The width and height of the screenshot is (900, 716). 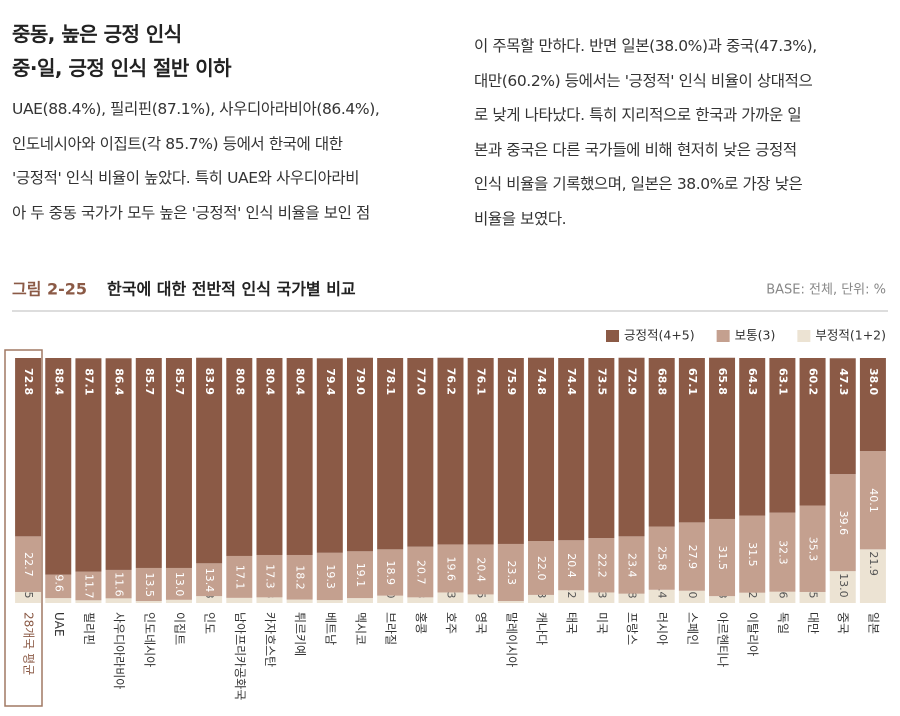 What do you see at coordinates (722, 381) in the screenshot?
I see `value-label: 65.8` at bounding box center [722, 381].